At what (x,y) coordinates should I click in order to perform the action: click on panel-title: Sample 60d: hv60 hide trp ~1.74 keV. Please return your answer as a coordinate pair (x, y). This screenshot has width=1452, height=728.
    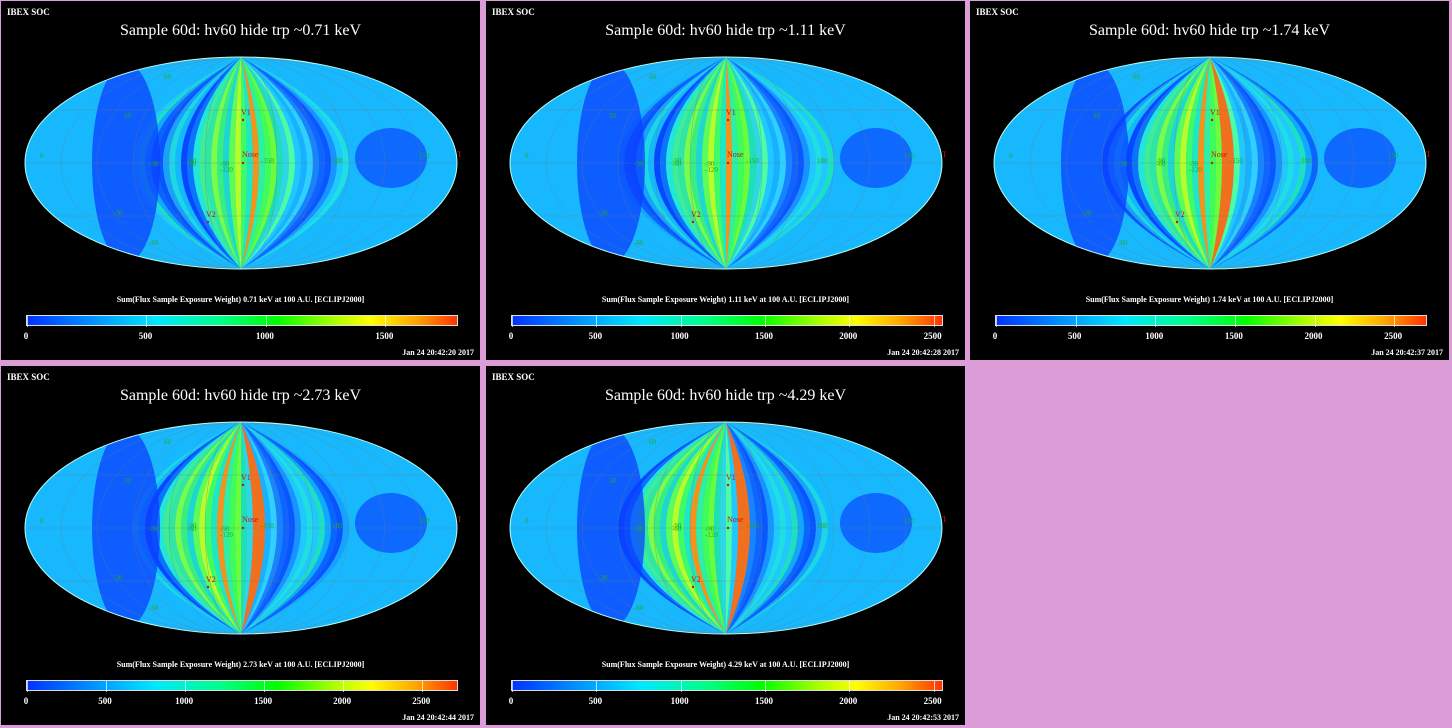
    Looking at the image, I should click on (1209, 30).